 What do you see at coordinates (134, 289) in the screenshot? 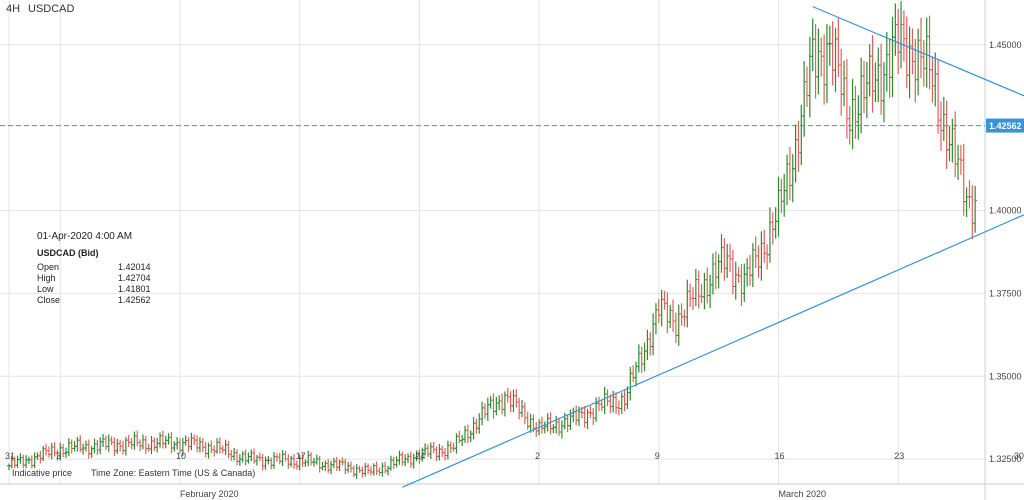
I see `info-low-value: 1.41801` at bounding box center [134, 289].